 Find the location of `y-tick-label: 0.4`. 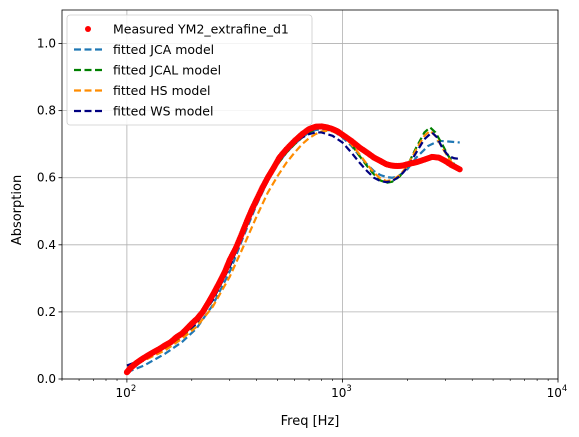

y-tick-label: 0.4 is located at coordinates (46, 245).